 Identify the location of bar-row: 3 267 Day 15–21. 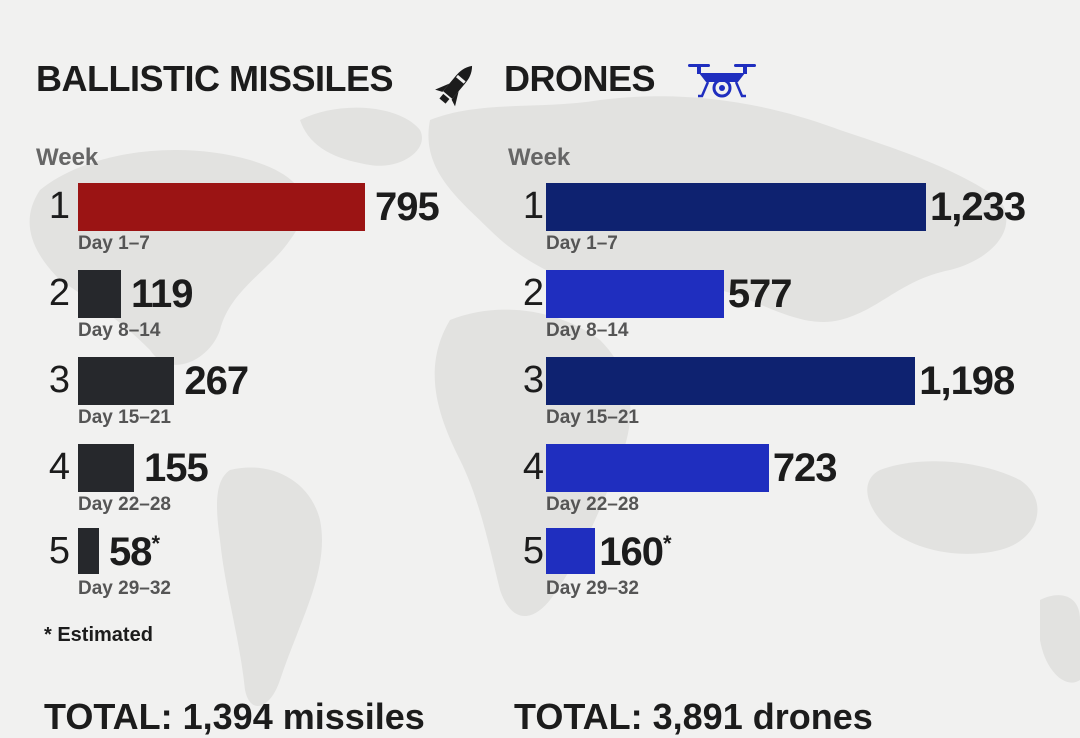
(286, 397).